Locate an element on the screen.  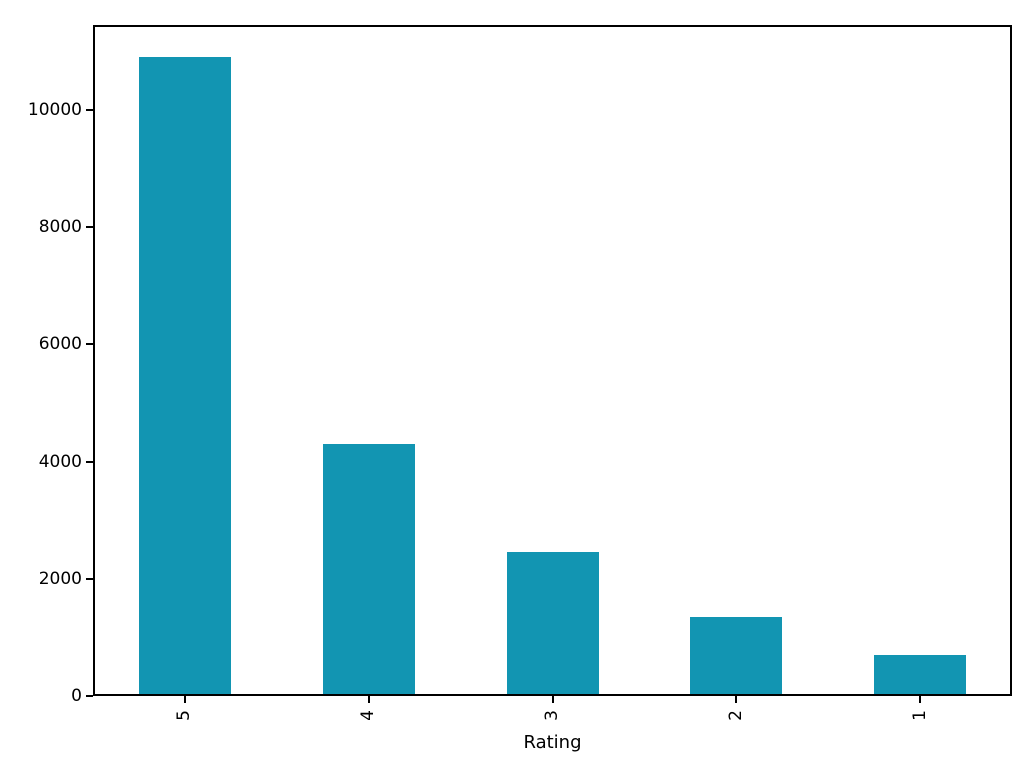
y-tick-mark-2000 is located at coordinates (89, 578).